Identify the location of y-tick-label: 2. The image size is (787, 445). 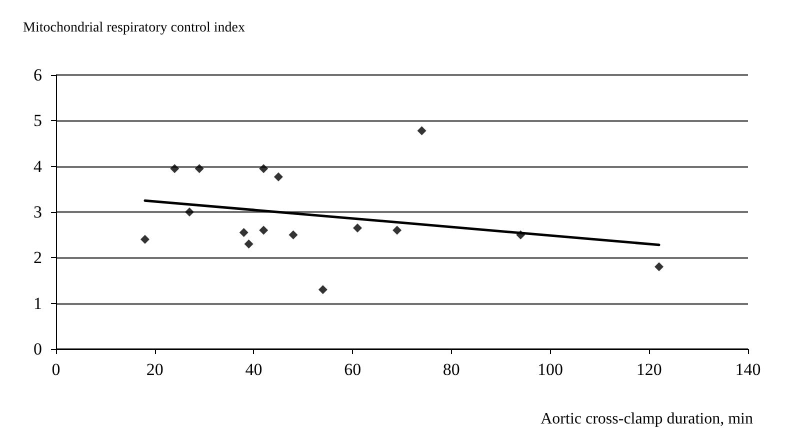
(38, 258).